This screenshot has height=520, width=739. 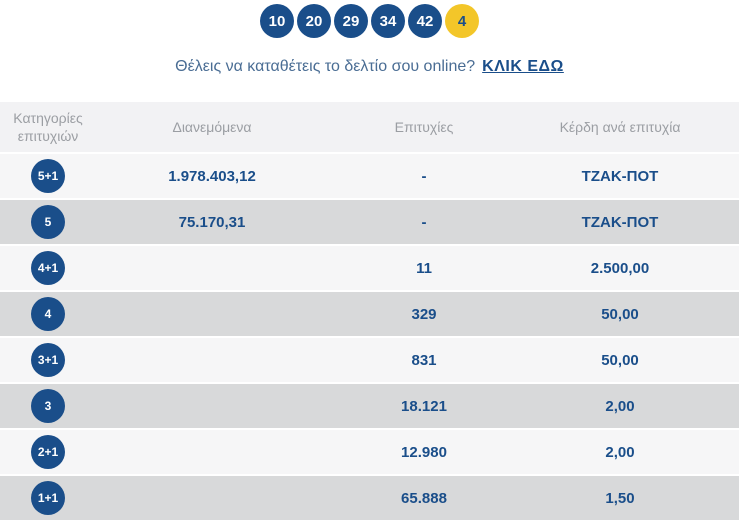 I want to click on prize-cell: 1,50, so click(x=620, y=498).